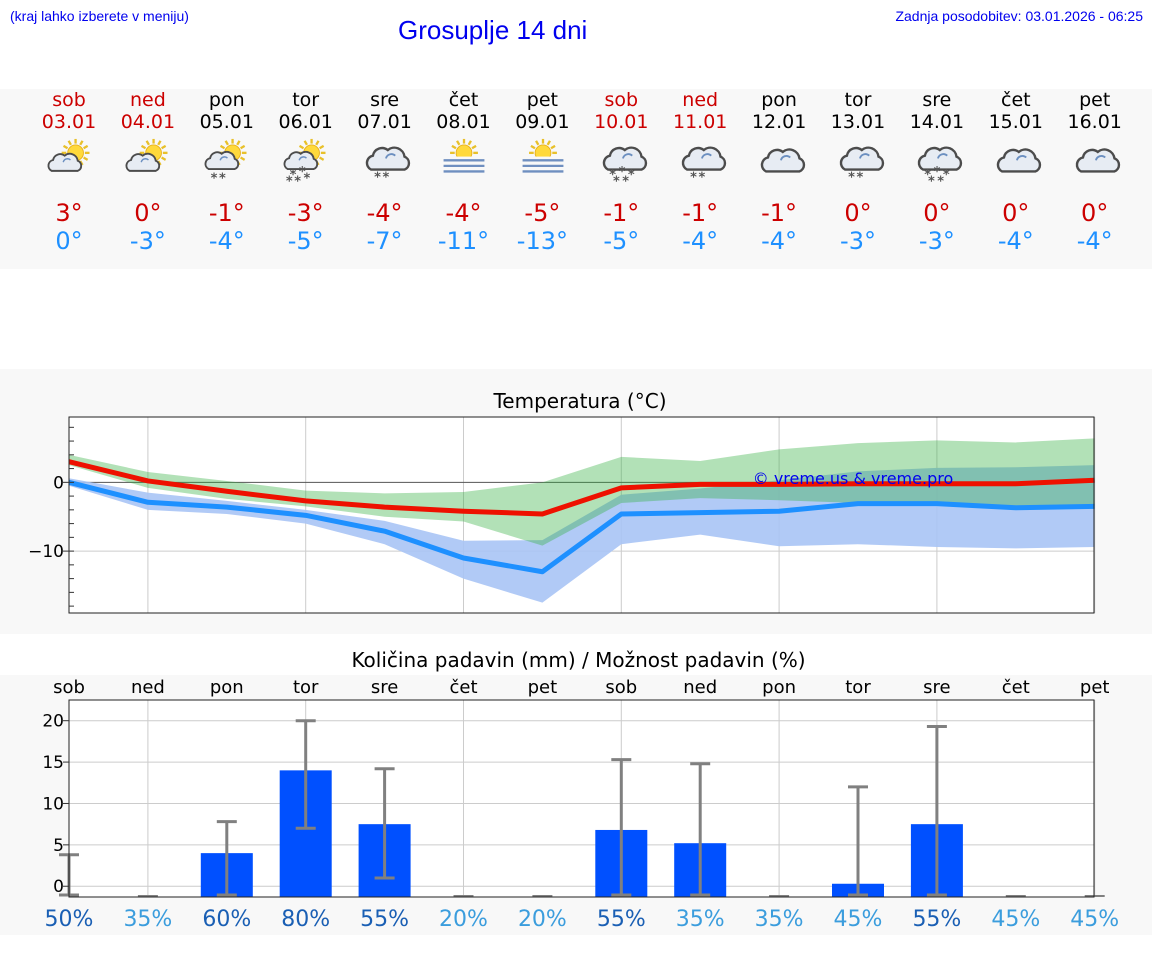  I want to click on day-date: 11.01, so click(700, 122).